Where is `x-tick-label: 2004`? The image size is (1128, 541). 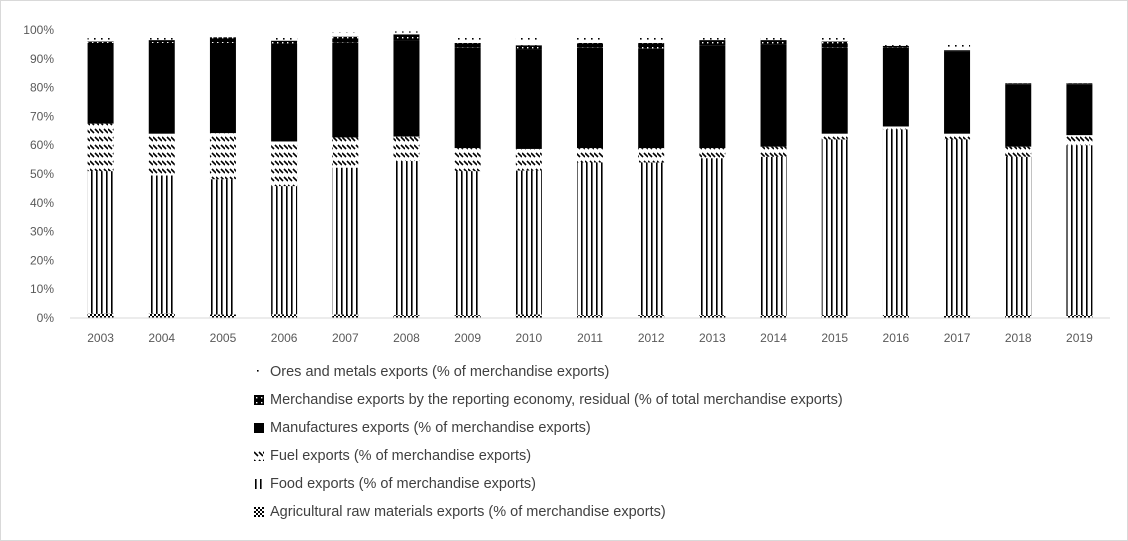 x-tick-label: 2004 is located at coordinates (161, 338).